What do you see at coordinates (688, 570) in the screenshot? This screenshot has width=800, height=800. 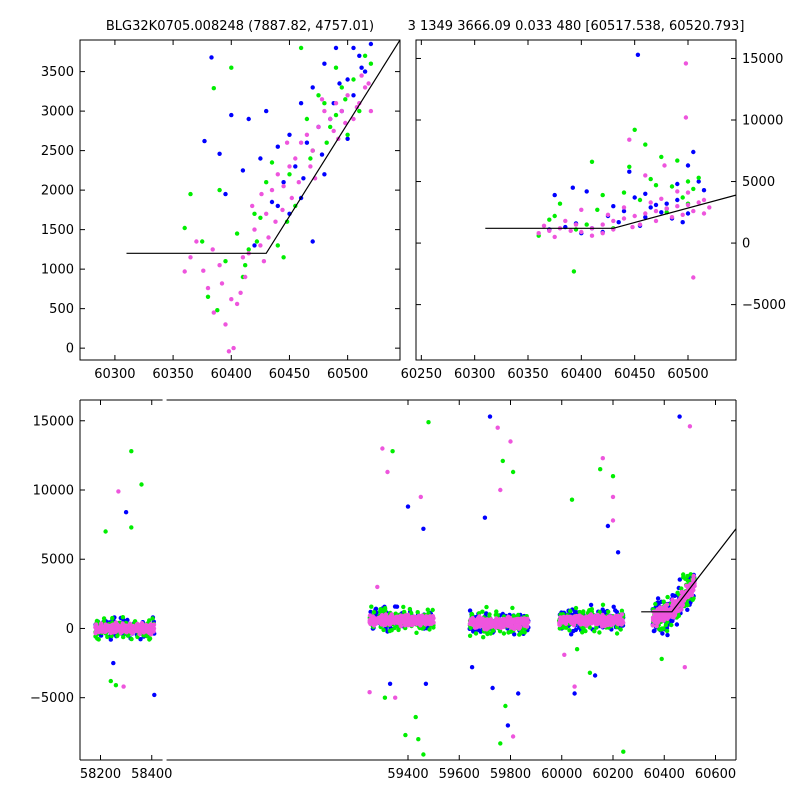 I see `model-line` at bounding box center [688, 570].